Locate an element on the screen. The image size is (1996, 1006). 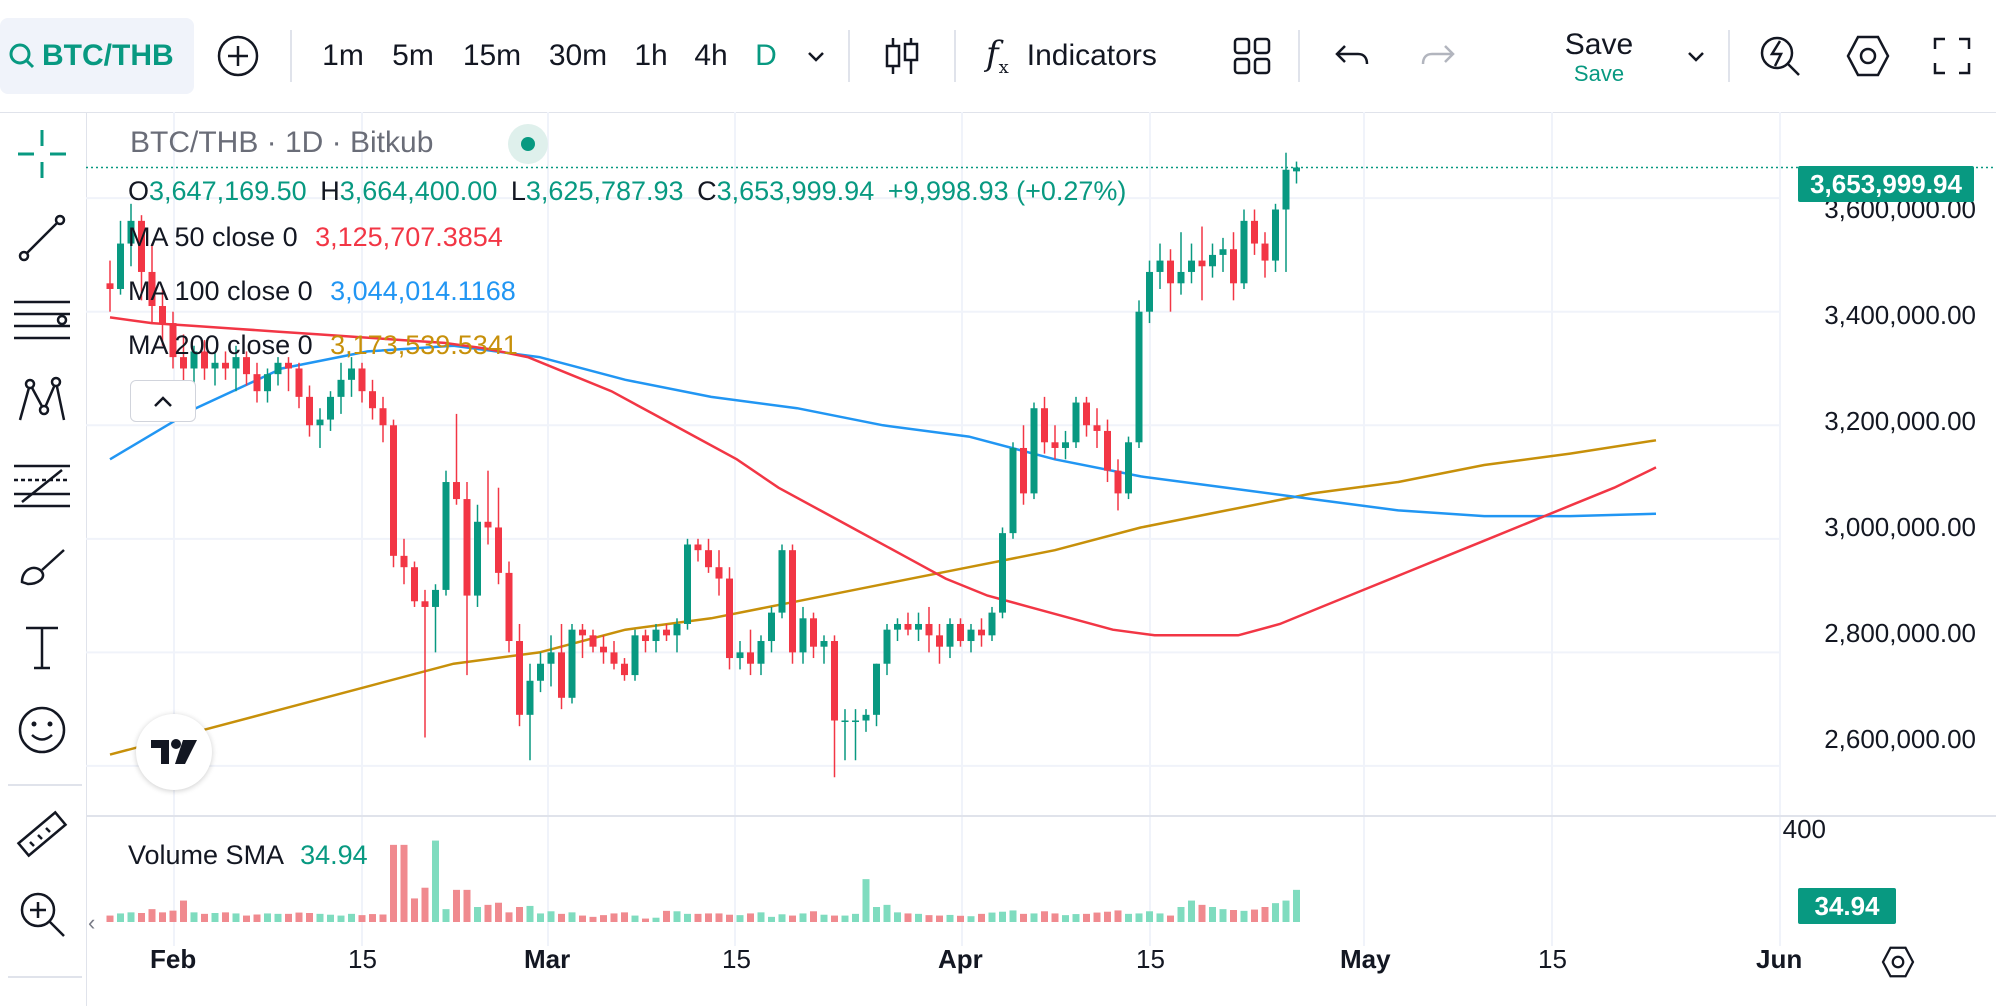
ma50-value: 3,125,707.3854 is located at coordinates (409, 237).